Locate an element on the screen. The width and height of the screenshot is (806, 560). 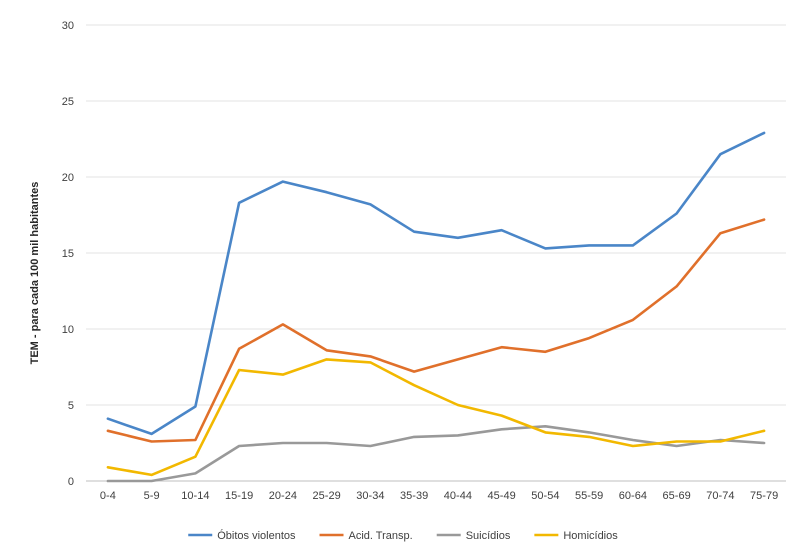
x-tick-label: 5-9 is located at coordinates (152, 496).